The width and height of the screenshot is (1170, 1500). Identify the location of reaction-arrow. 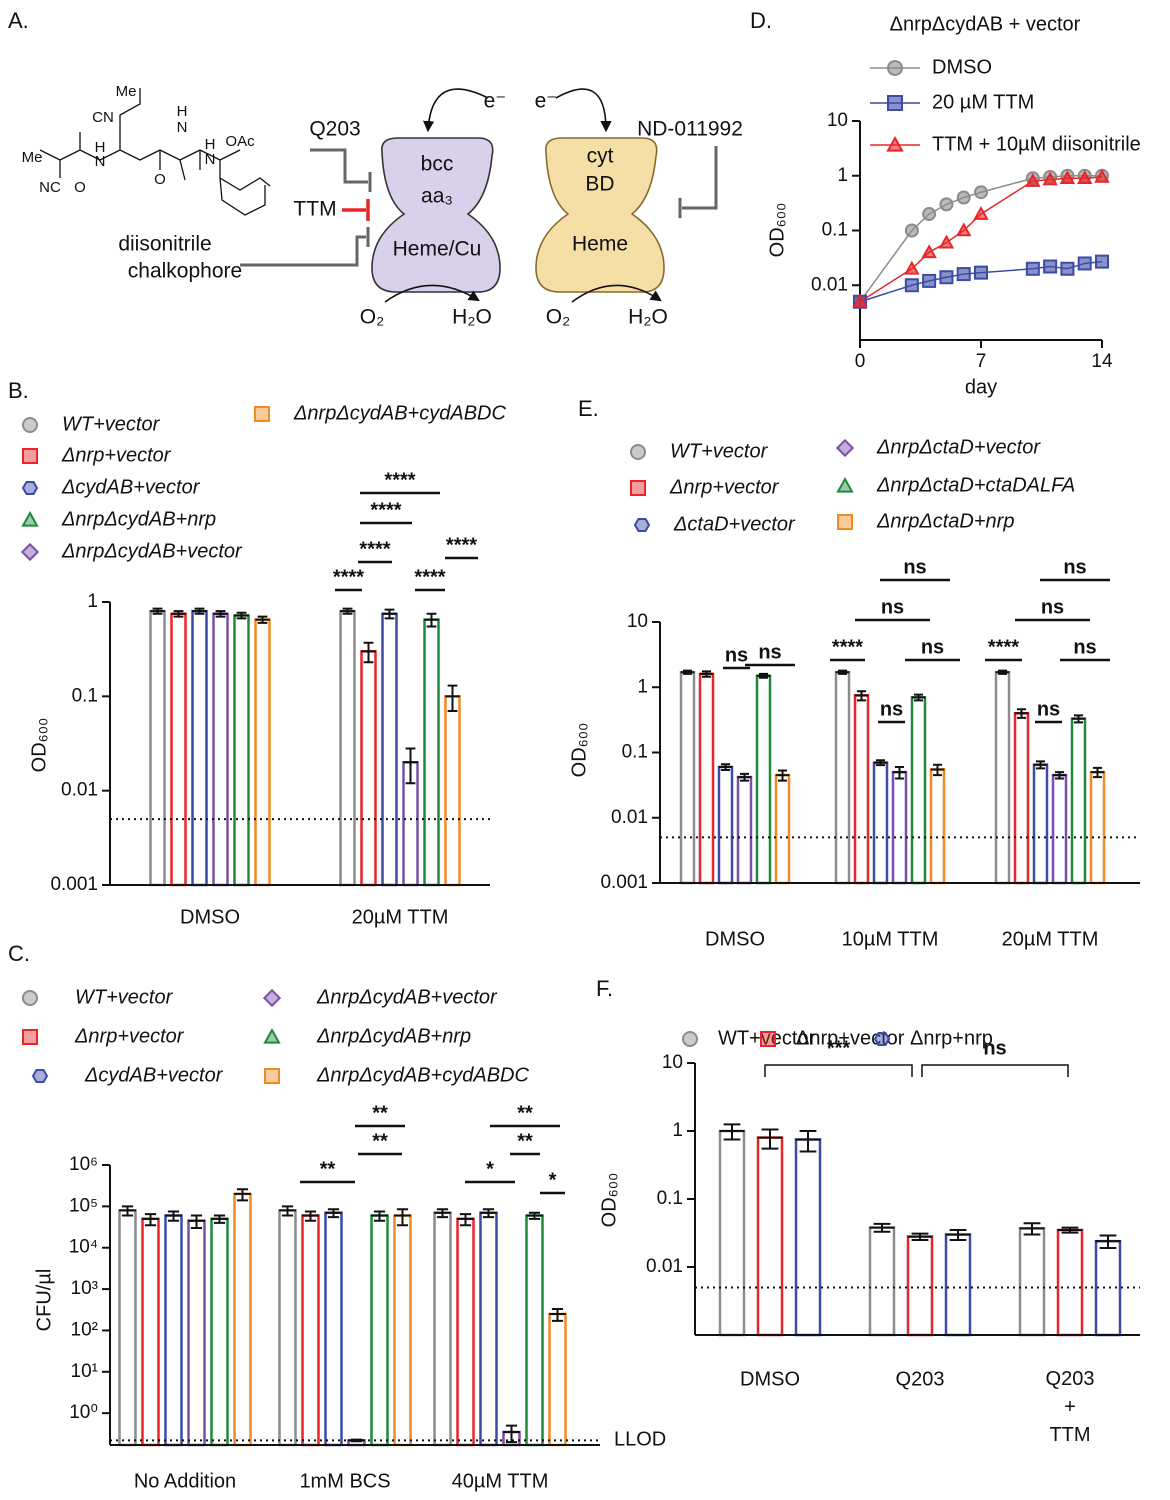
(432, 293).